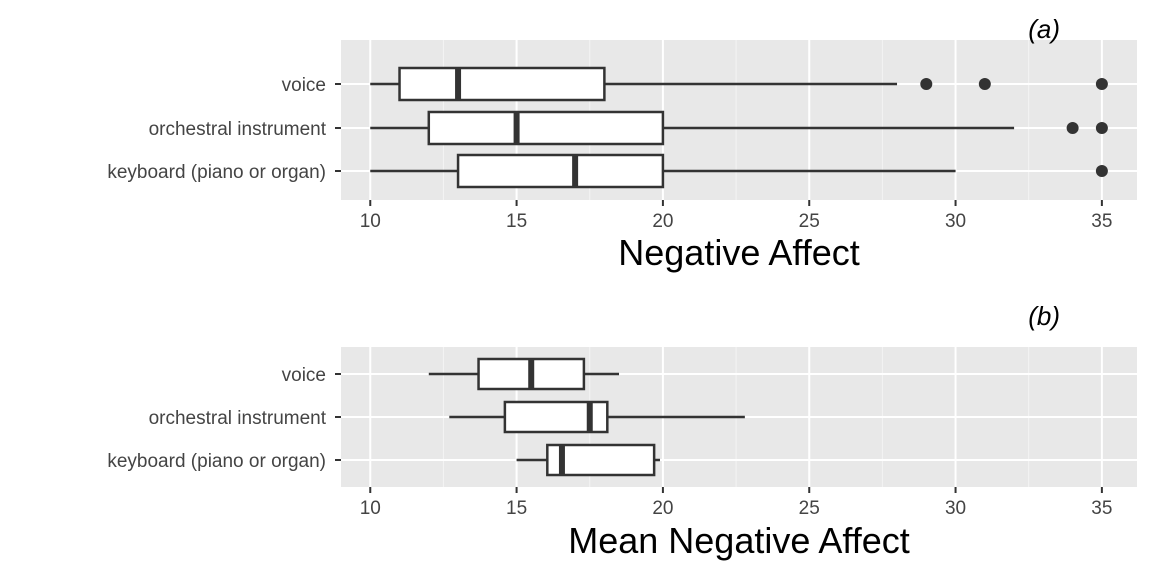 The height and width of the screenshot is (576, 1152). What do you see at coordinates (1044, 29) in the screenshot?
I see `panel-tag: (a)` at bounding box center [1044, 29].